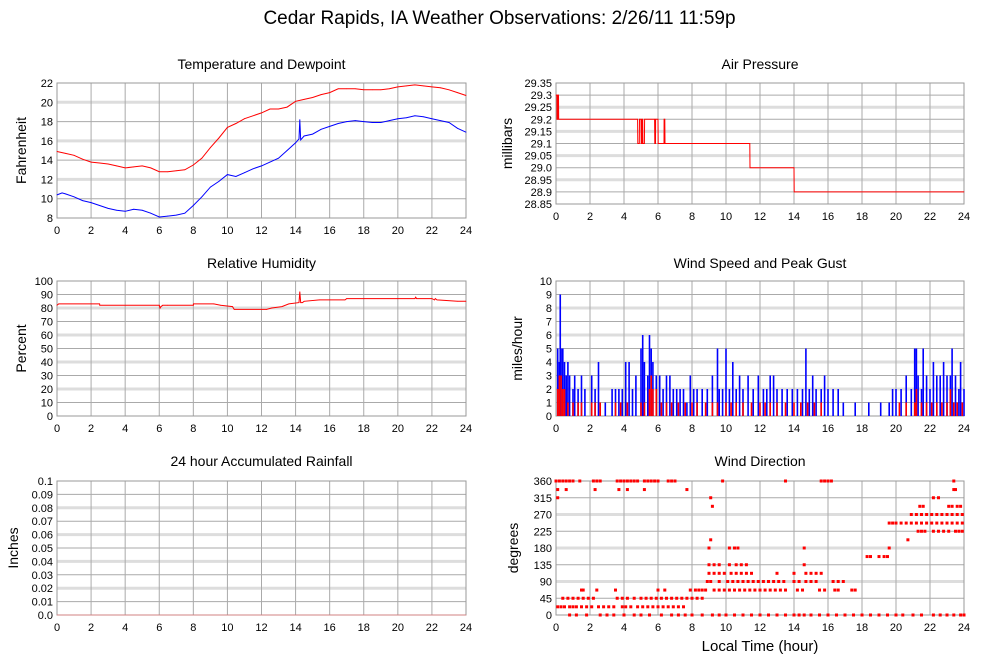 This screenshot has height=659, width=999. Describe the element at coordinates (91, 429) in the screenshot. I see `x-tick-label: 2` at that location.